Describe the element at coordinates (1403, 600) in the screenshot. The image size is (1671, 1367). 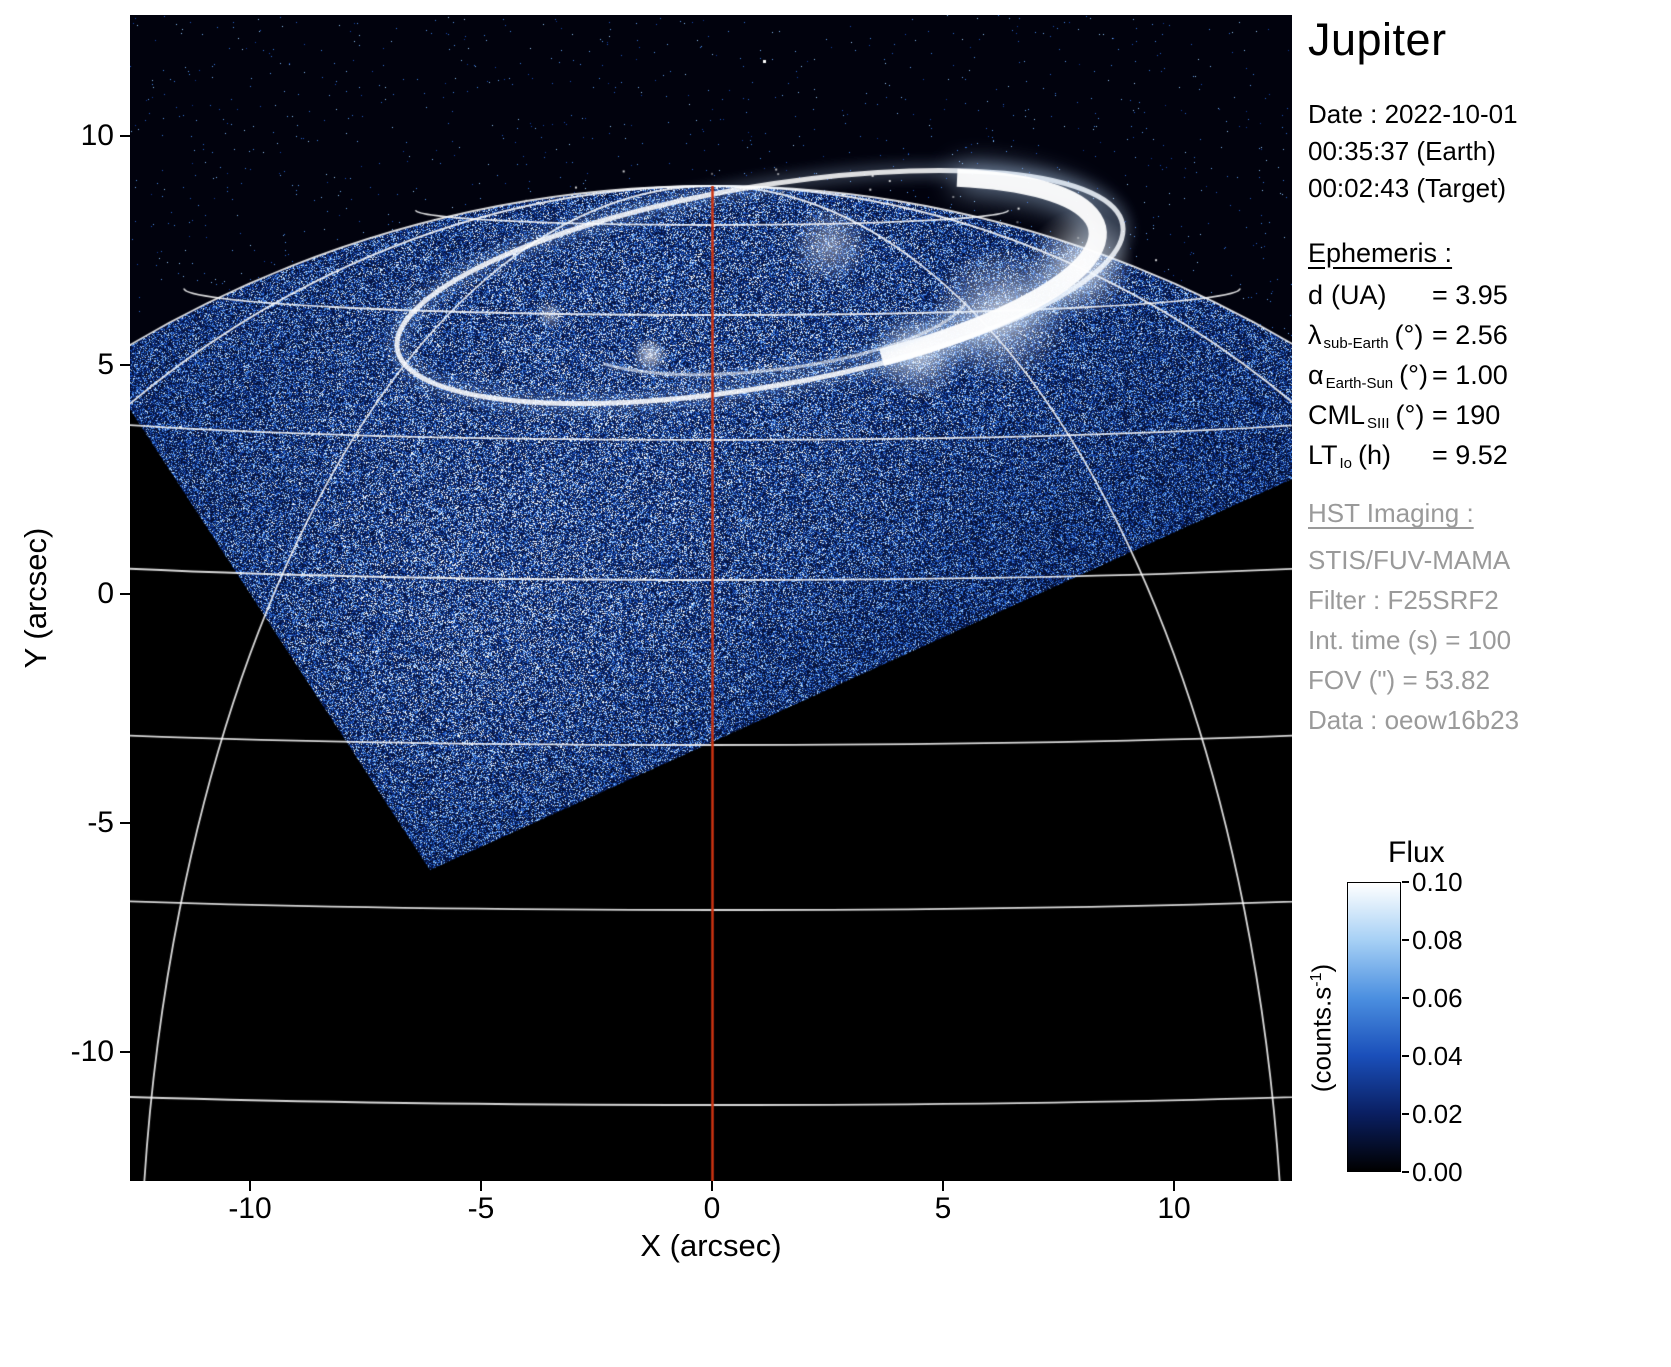
I see `hst-line-filter: Filter : F25SRF2` at that location.